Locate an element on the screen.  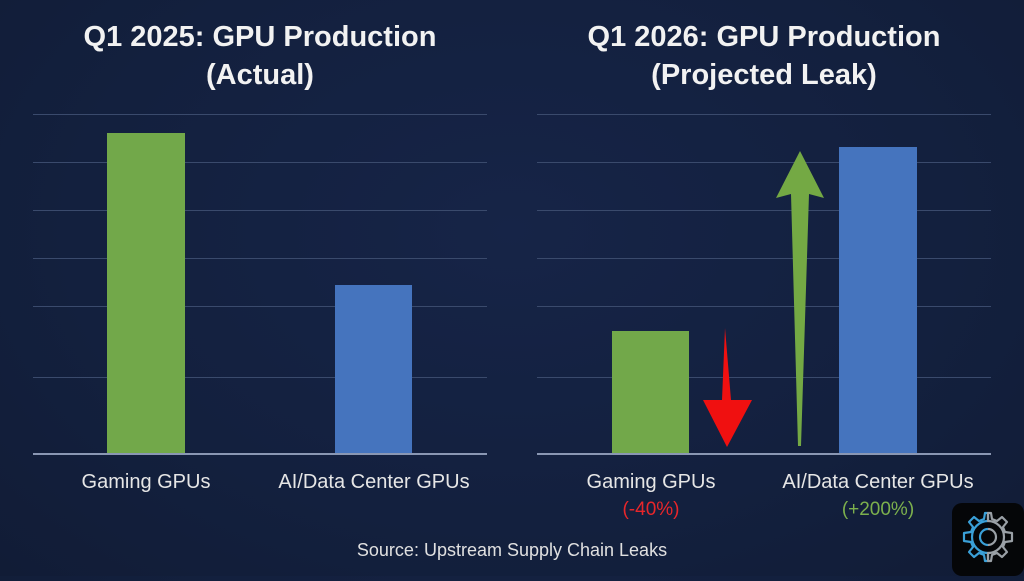
right-title-line1: Q1 2026: GPU Production is located at coordinates (764, 37).